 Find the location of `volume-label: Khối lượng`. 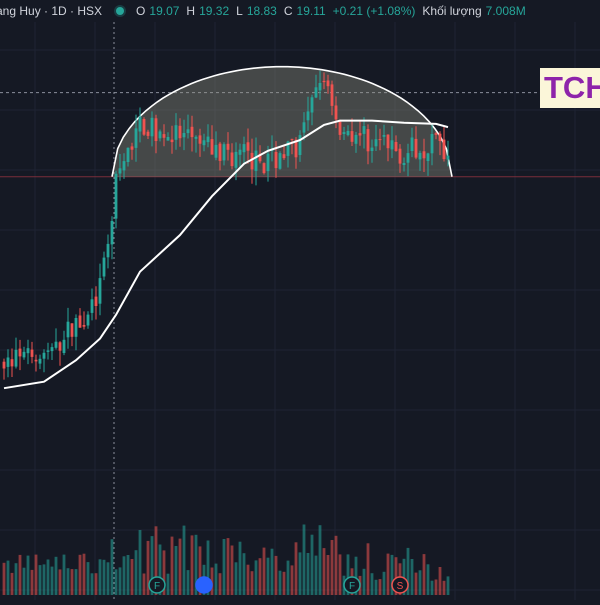

volume-label: Khối lượng is located at coordinates (452, 11).